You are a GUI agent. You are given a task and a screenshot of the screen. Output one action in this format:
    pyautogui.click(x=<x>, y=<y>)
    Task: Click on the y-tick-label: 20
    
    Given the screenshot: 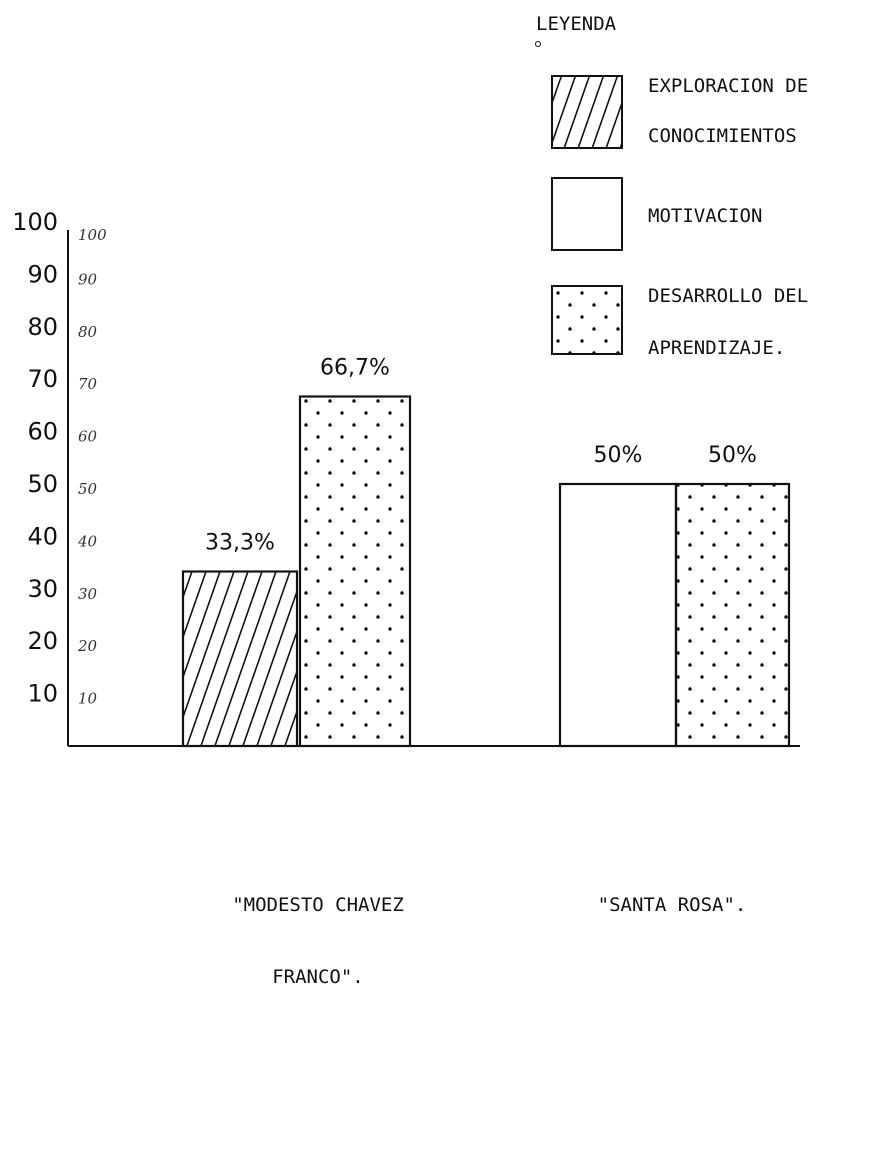 What is the action you would take?
    pyautogui.click(x=42, y=641)
    